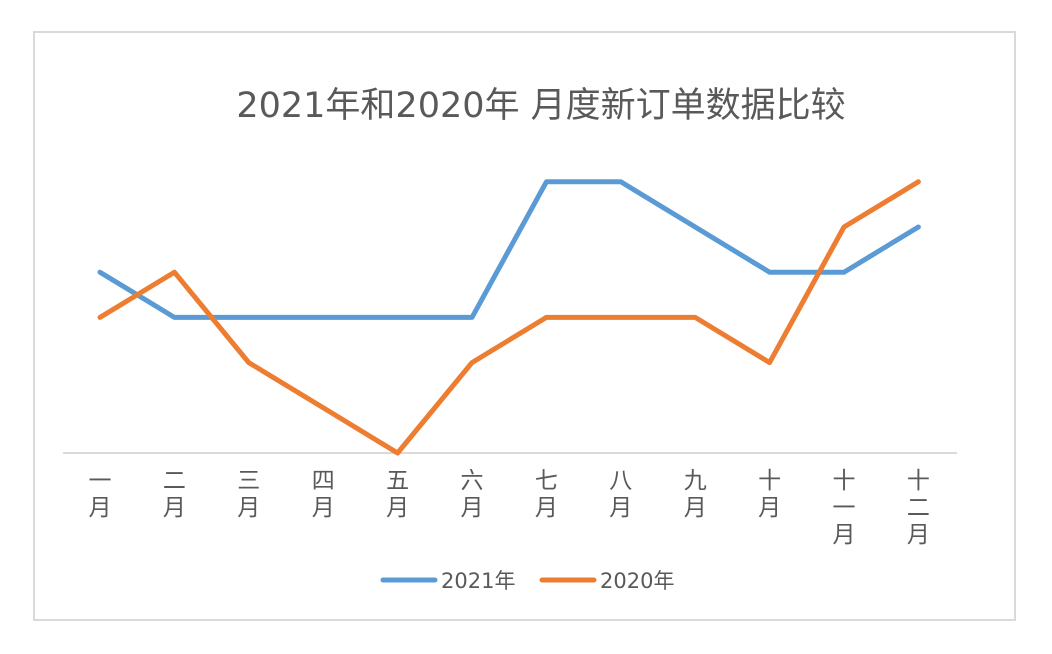  What do you see at coordinates (472, 494) in the screenshot?
I see `x-tick-label: 六月` at bounding box center [472, 494].